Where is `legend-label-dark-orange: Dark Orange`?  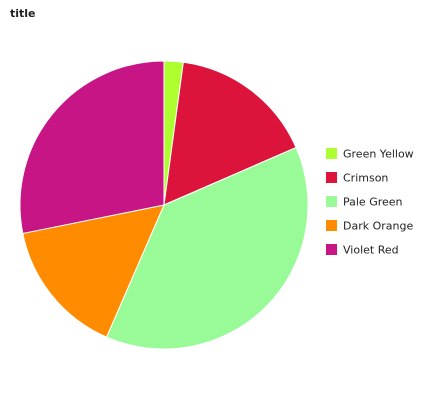
legend-label-dark-orange: Dark Orange is located at coordinates (378, 226).